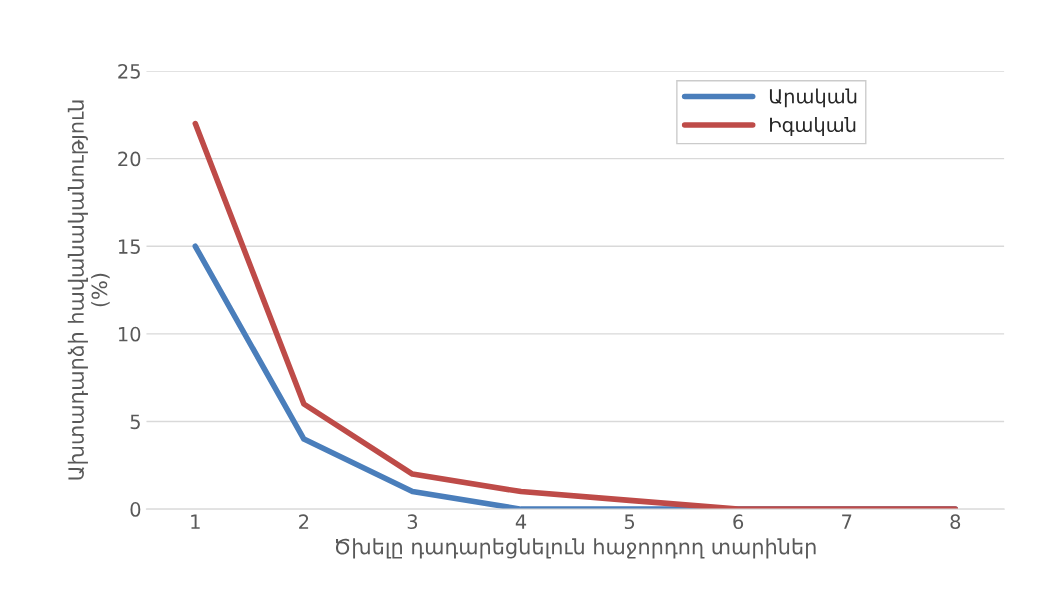 The width and height of the screenshot is (1046, 592). Describe the element at coordinates (129, 159) in the screenshot. I see `y-tick-label: 20` at that location.